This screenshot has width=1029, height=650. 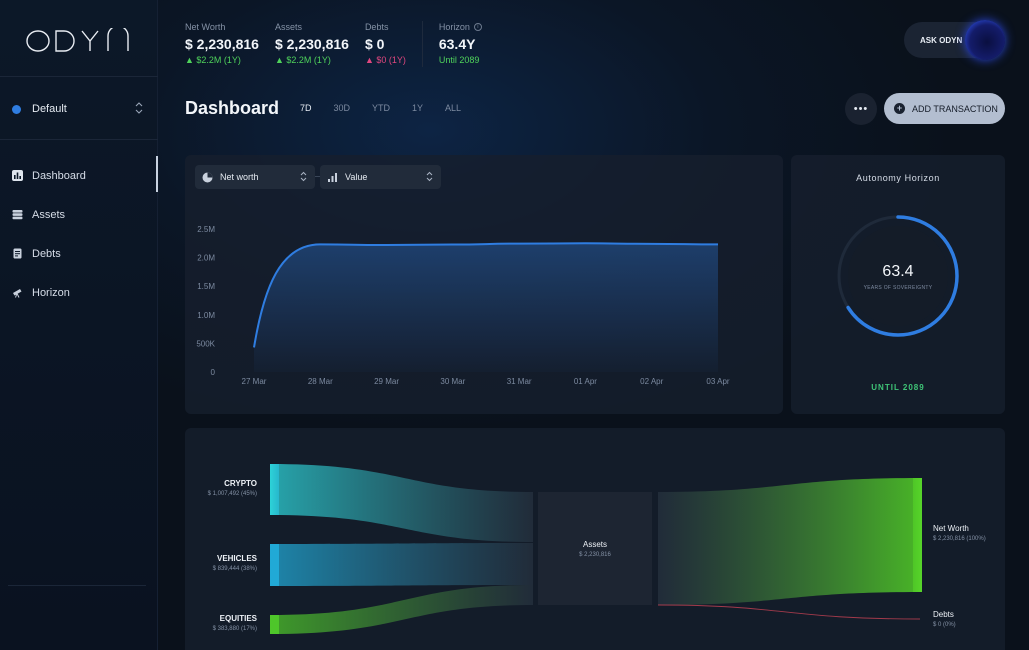 What do you see at coordinates (17, 175) in the screenshot?
I see `chart-icon` at bounding box center [17, 175].